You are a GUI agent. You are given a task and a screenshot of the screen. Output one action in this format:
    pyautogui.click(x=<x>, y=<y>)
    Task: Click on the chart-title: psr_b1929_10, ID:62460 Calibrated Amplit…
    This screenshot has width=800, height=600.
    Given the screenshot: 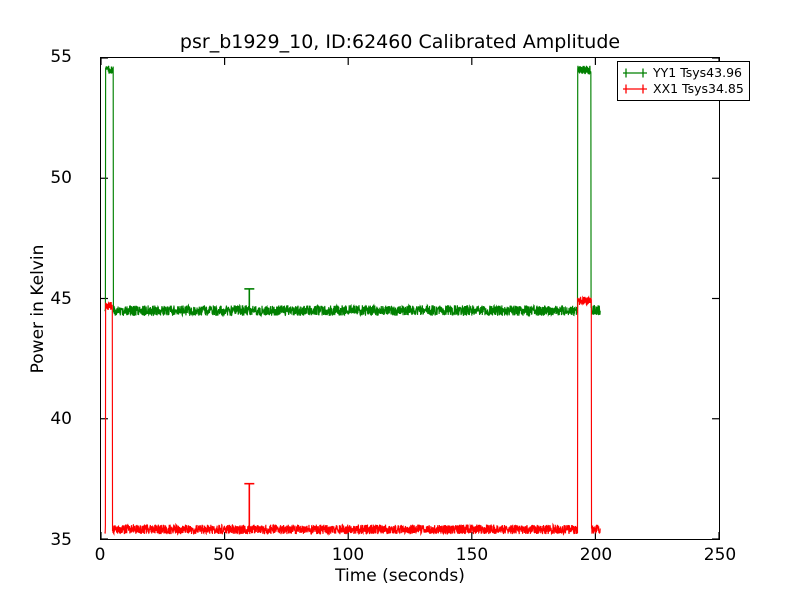 What is the action you would take?
    pyautogui.click(x=400, y=42)
    